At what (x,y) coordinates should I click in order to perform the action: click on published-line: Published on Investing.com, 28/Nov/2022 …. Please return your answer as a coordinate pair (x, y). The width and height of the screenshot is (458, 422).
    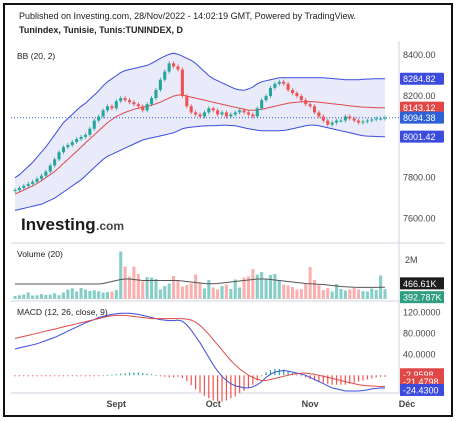
    Looking at the image, I should click on (188, 16).